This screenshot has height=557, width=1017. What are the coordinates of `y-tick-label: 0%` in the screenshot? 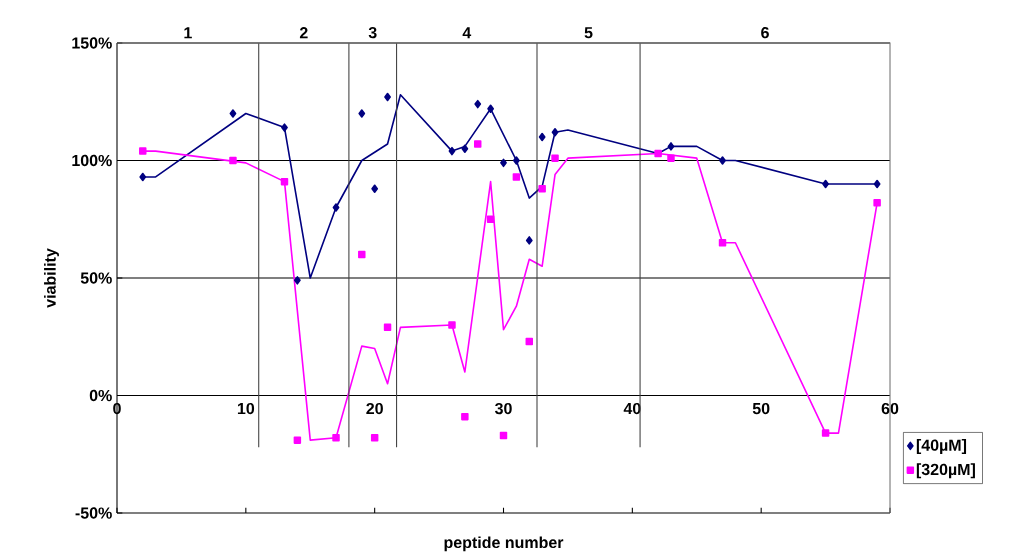 It's located at (100, 395).